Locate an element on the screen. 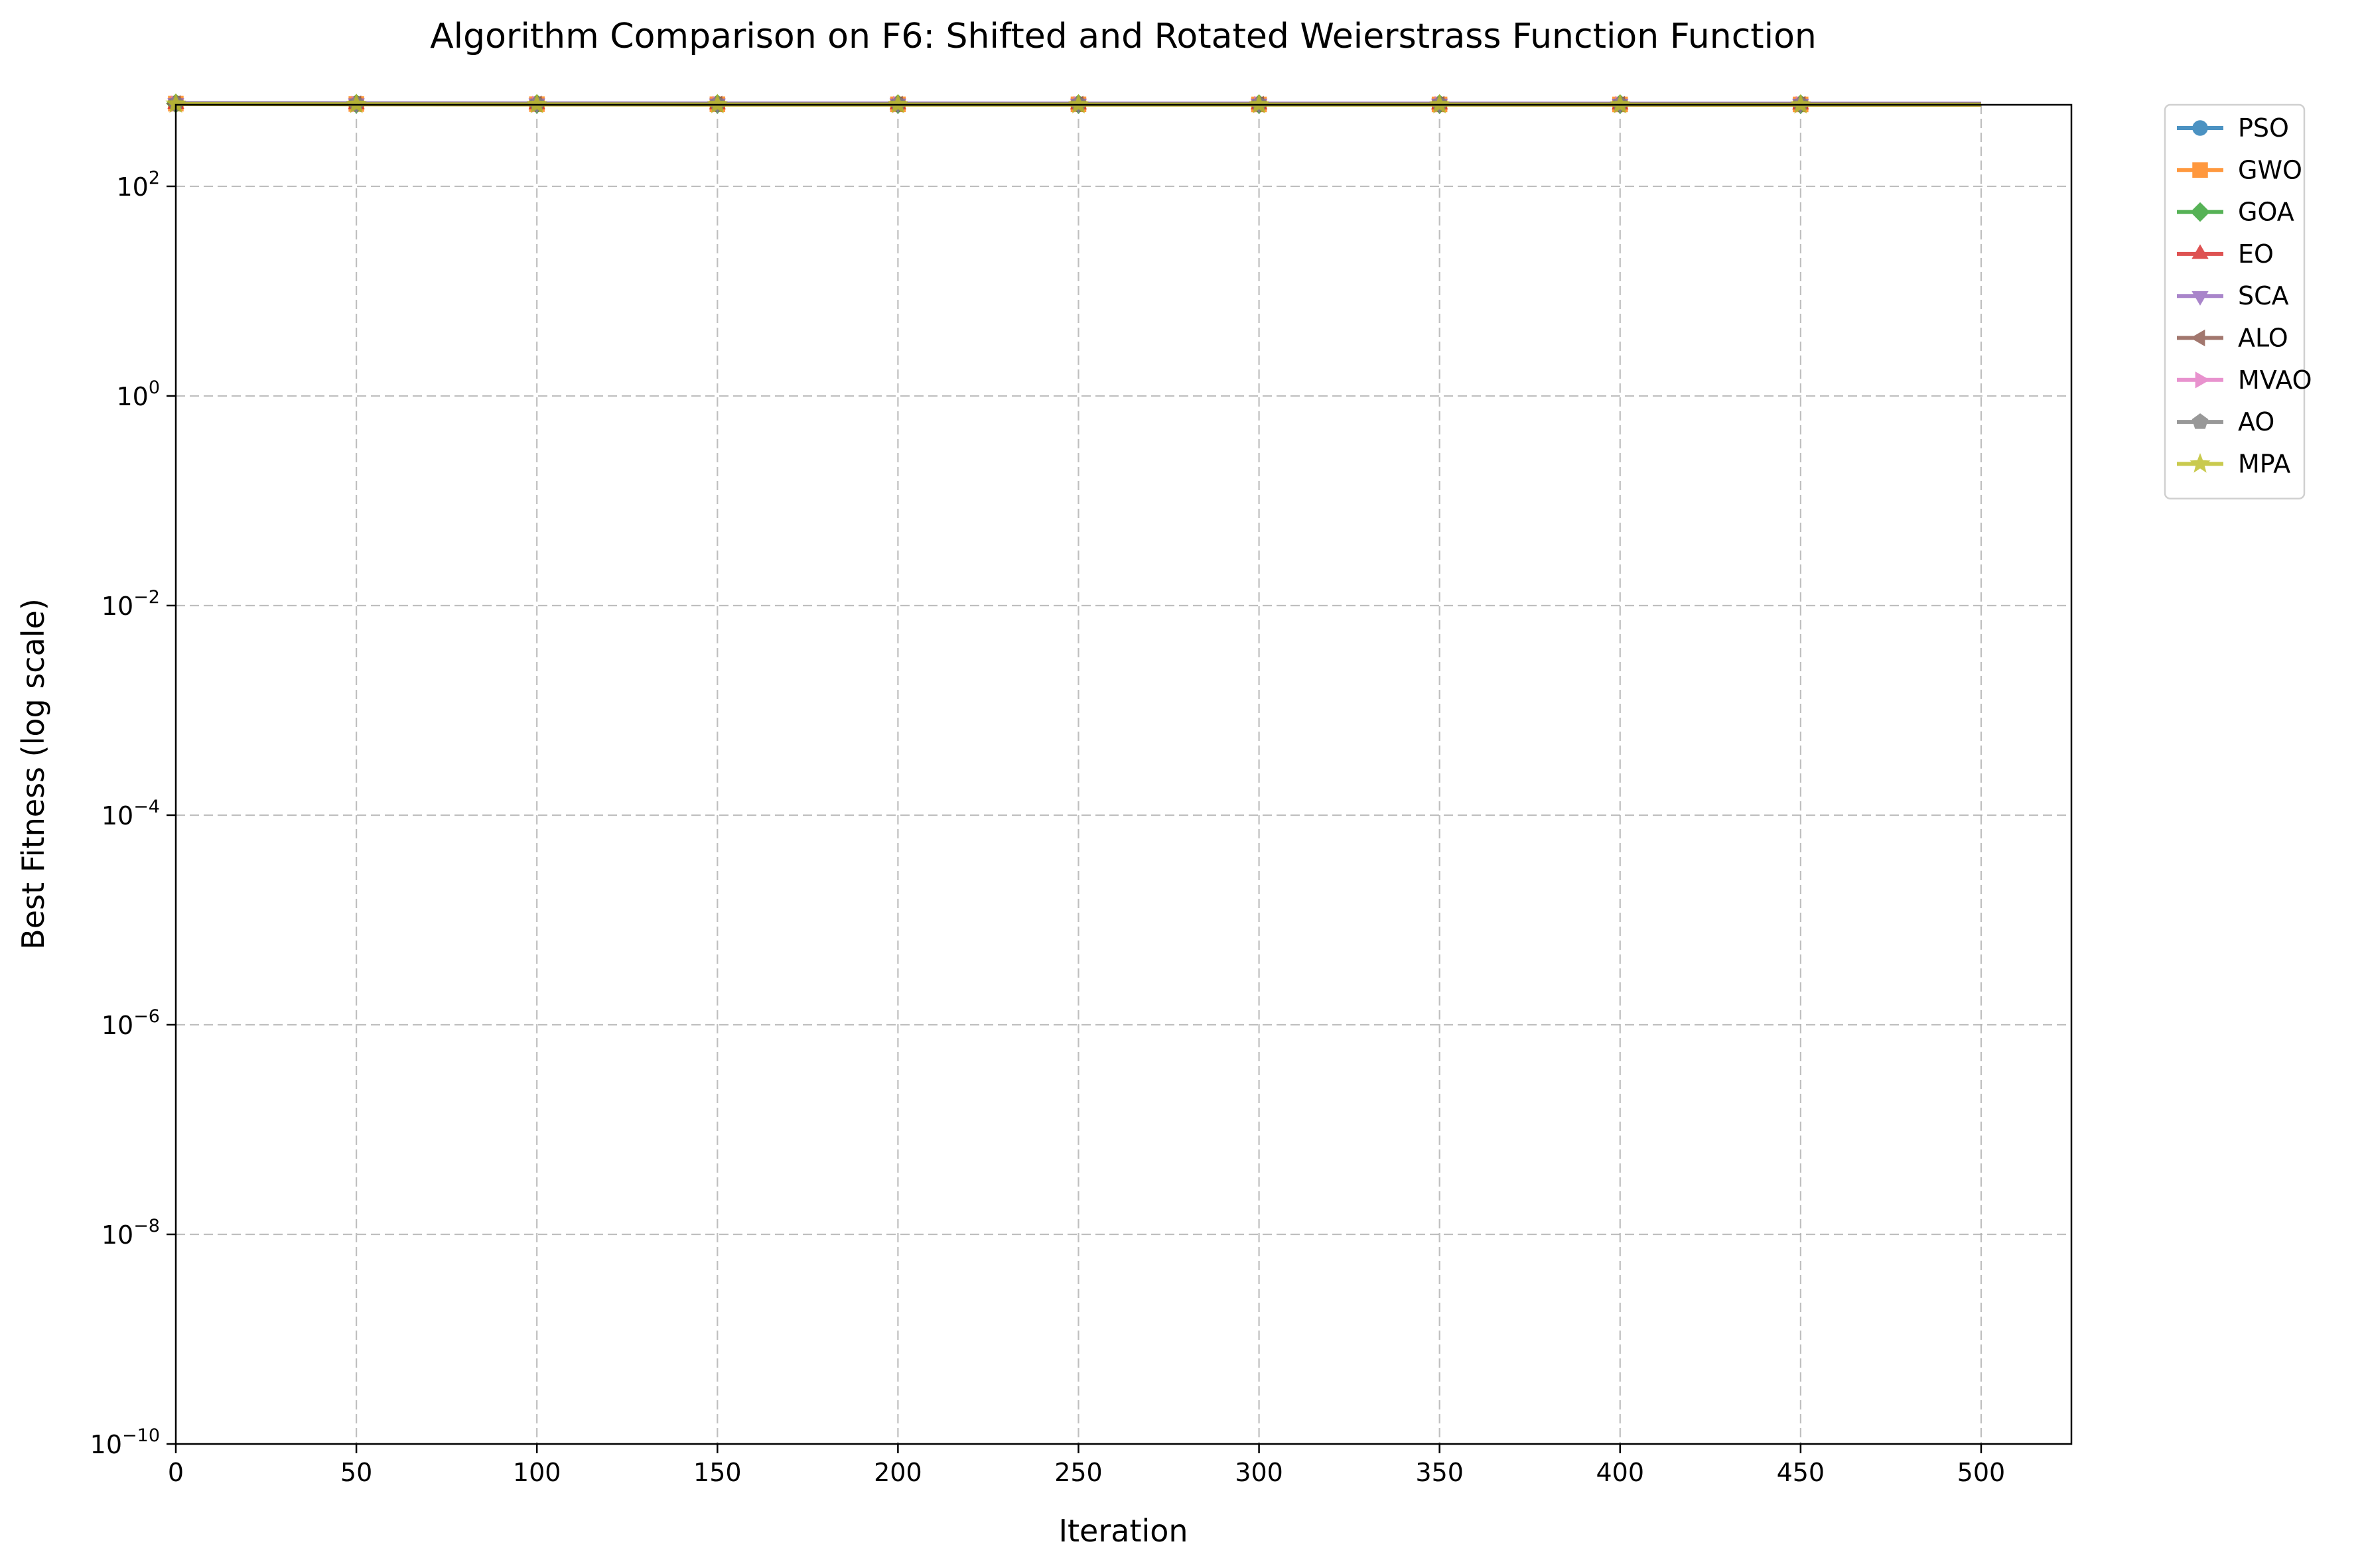  legend-swatch-ao is located at coordinates (2200, 421).